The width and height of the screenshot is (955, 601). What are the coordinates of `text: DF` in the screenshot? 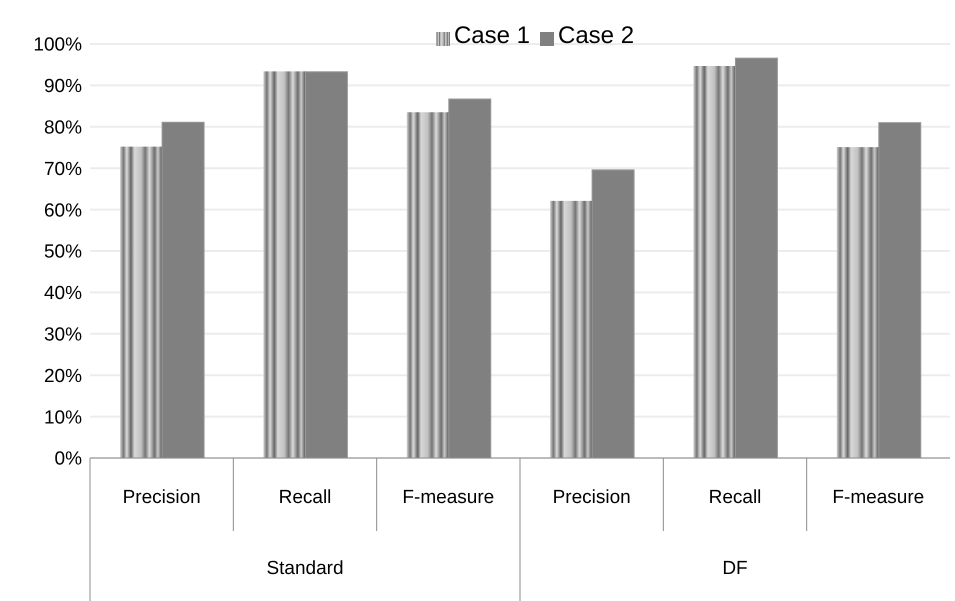 It's located at (735, 568).